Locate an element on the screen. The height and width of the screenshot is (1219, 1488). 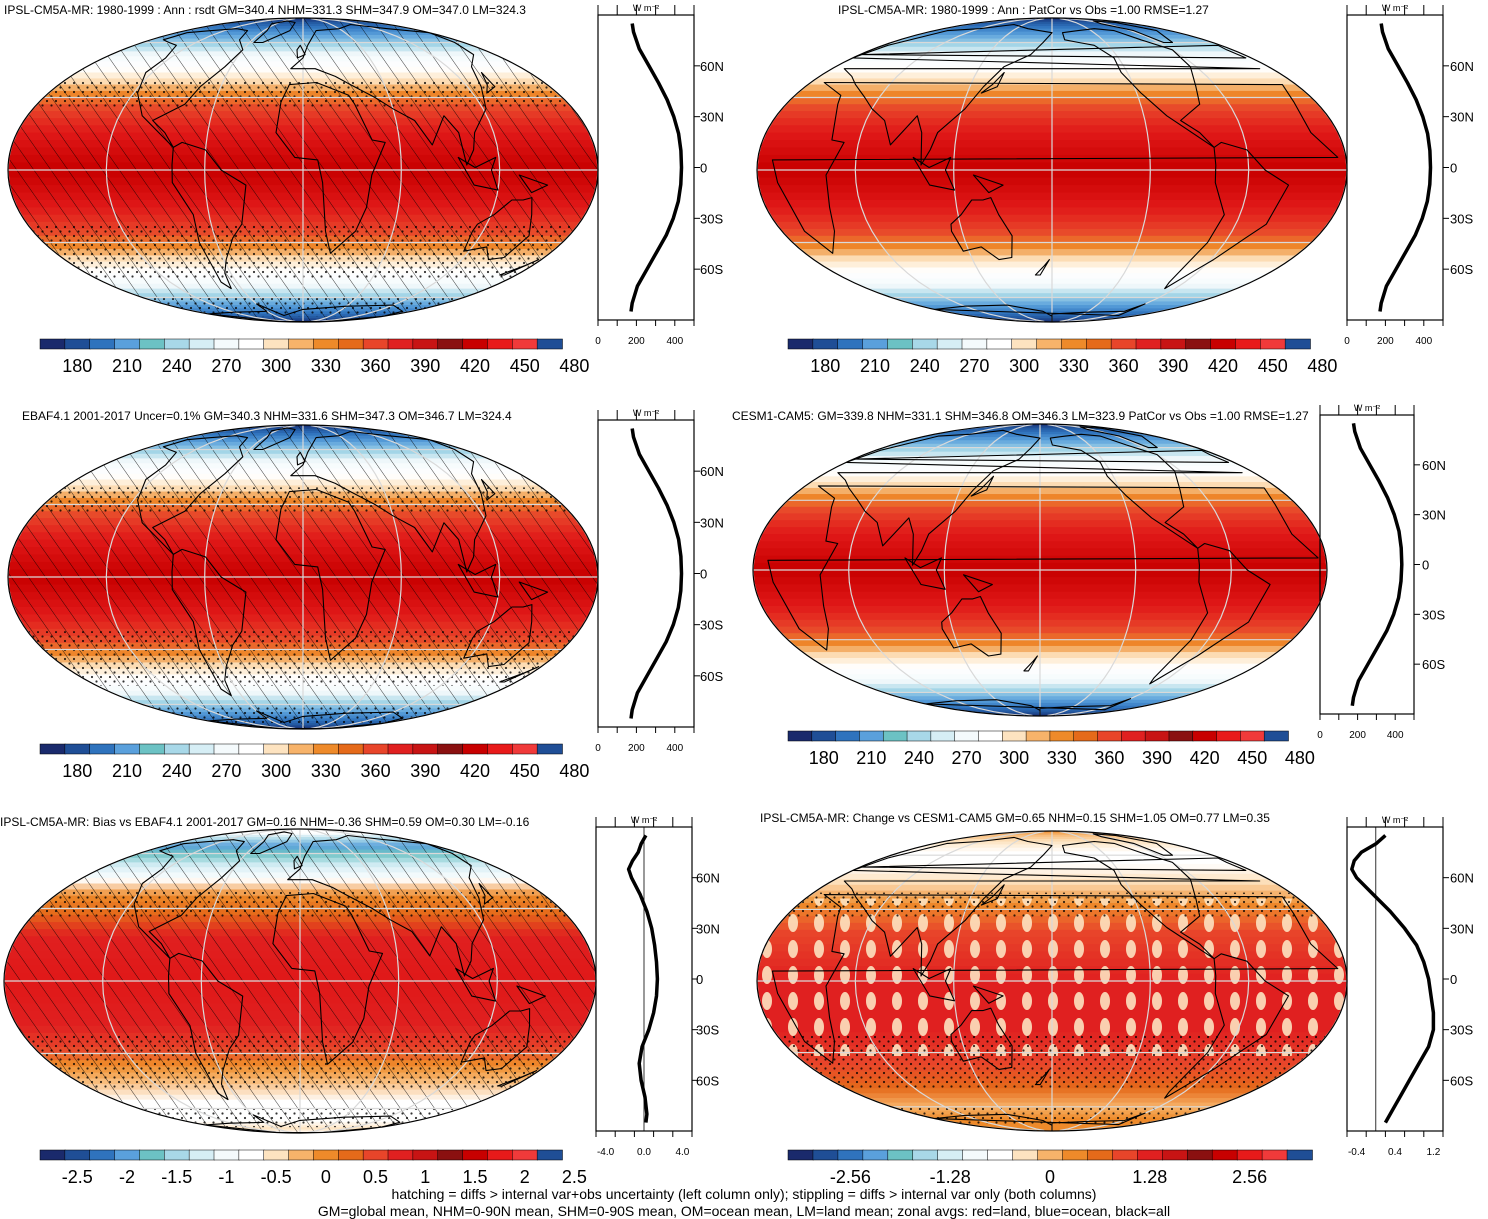
zonal-unit: W m⁻² is located at coordinates (1395, 820).